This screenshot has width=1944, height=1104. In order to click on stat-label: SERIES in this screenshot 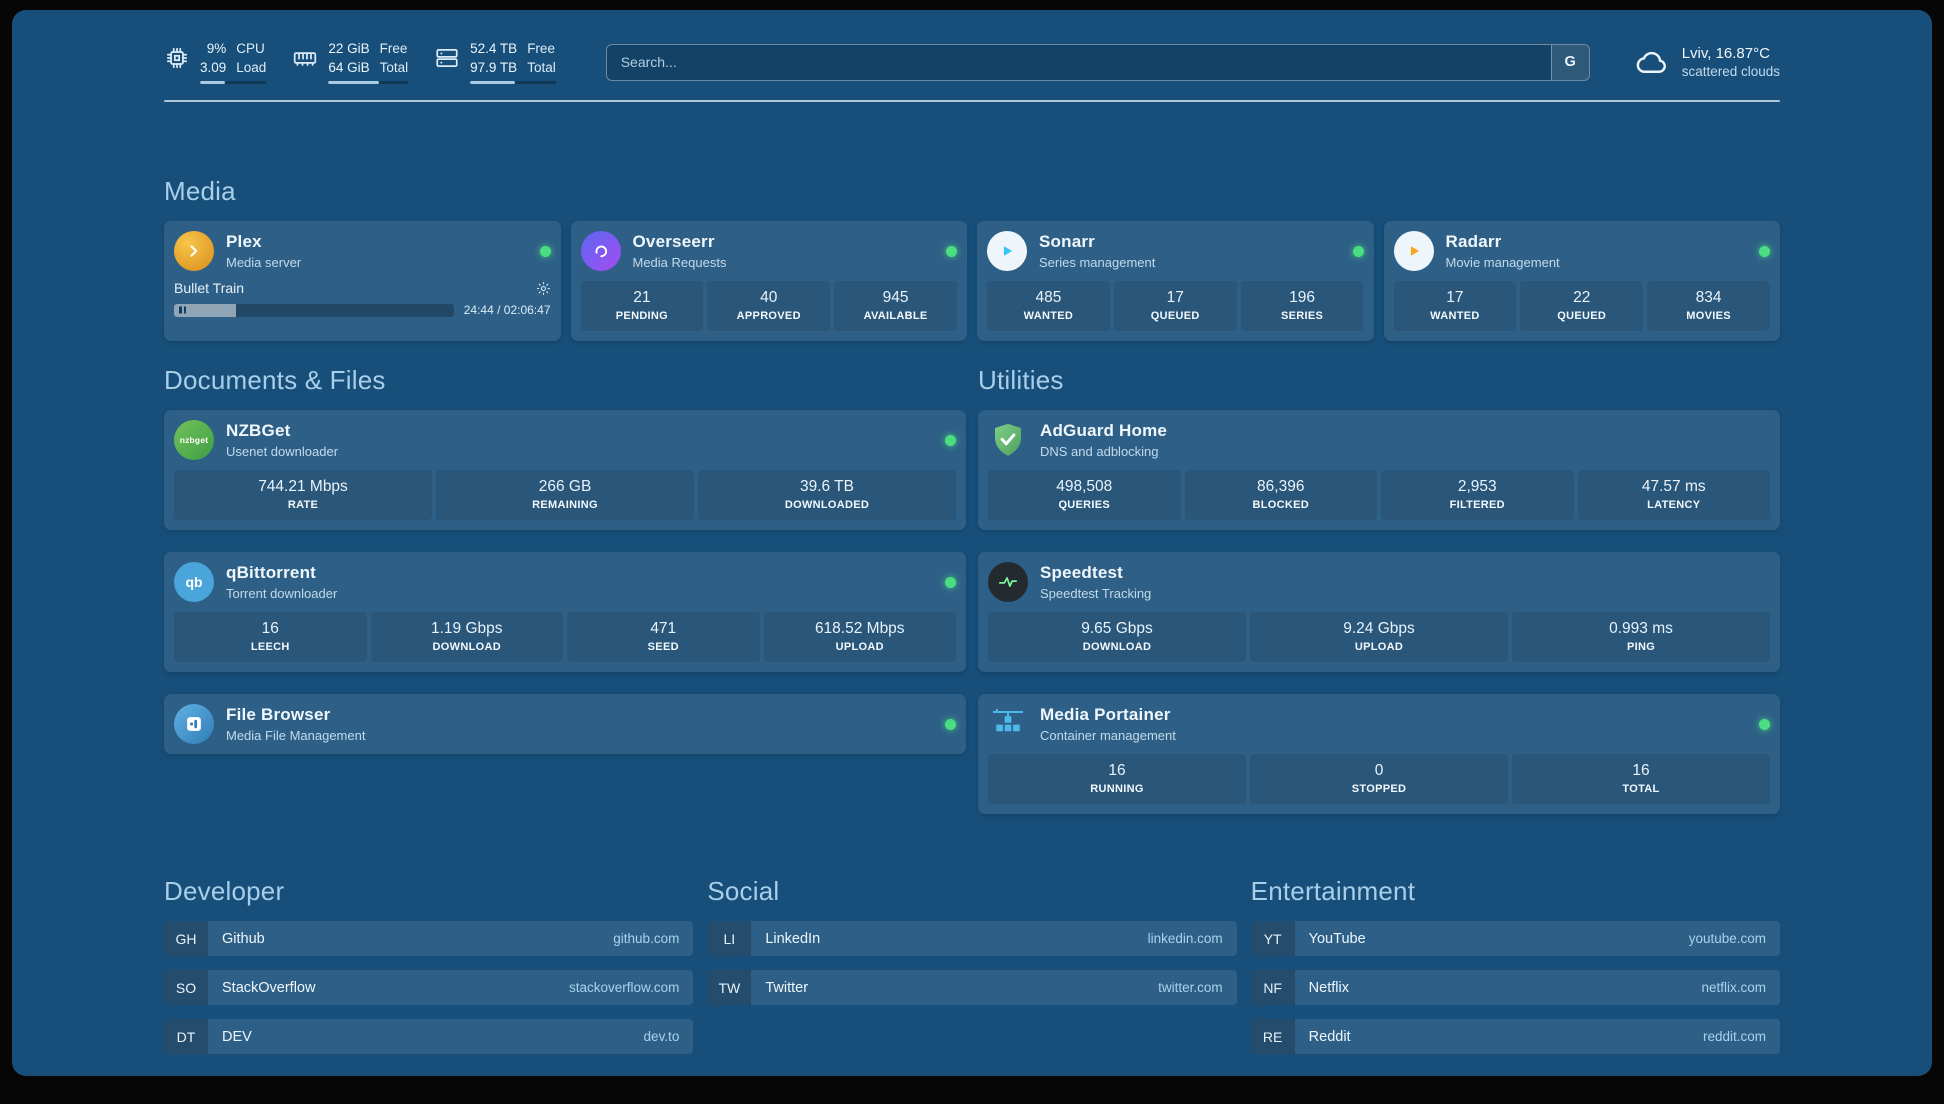, I will do `click(1302, 316)`.